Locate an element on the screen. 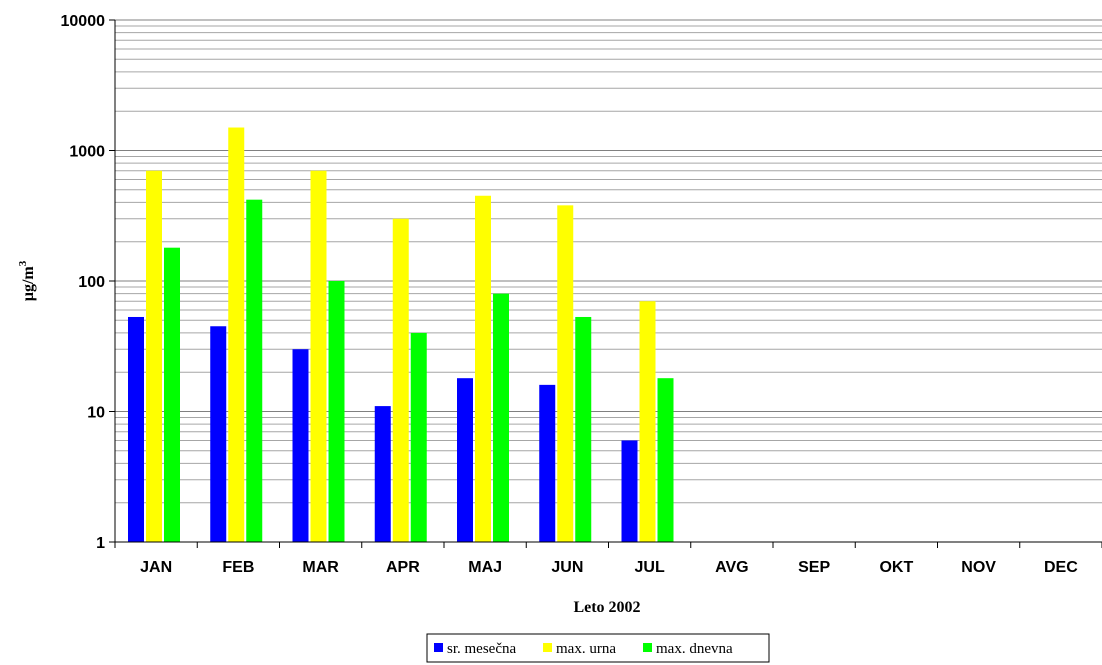  x-axis-title: Leto 2002 is located at coordinates (606, 607).